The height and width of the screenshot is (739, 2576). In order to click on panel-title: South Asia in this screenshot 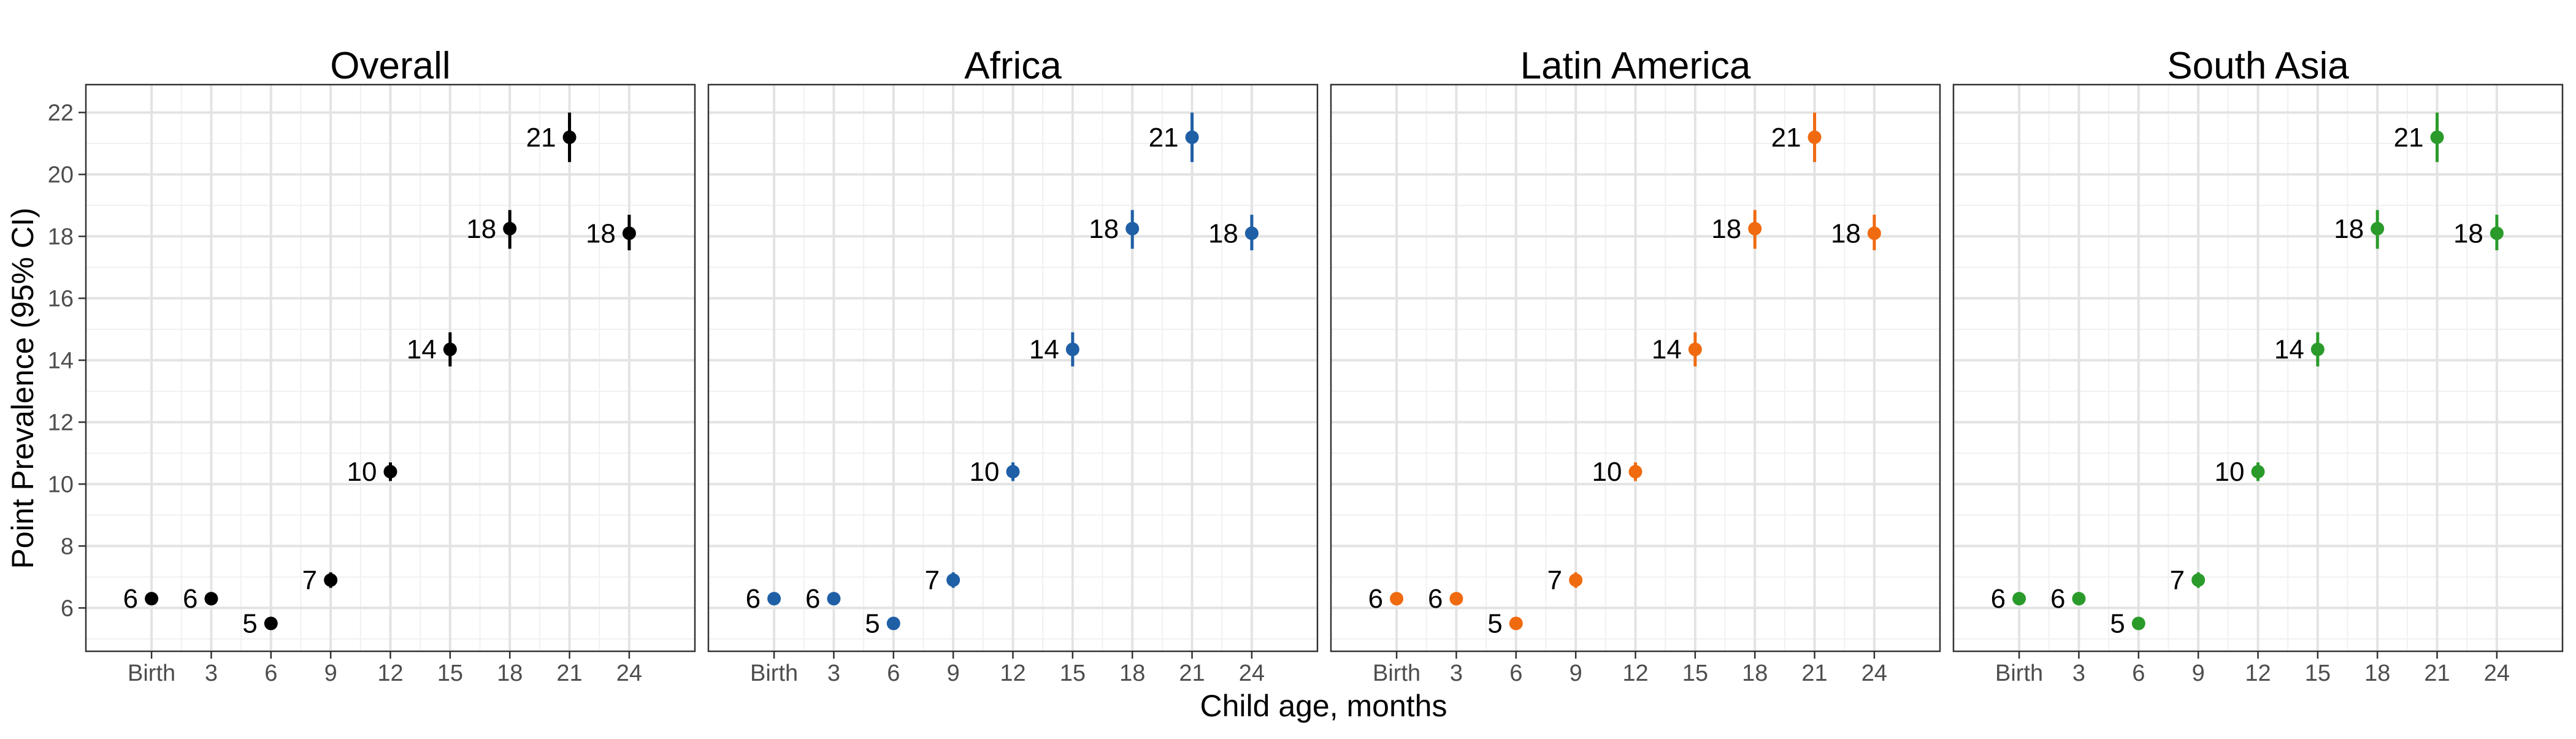, I will do `click(2258, 66)`.